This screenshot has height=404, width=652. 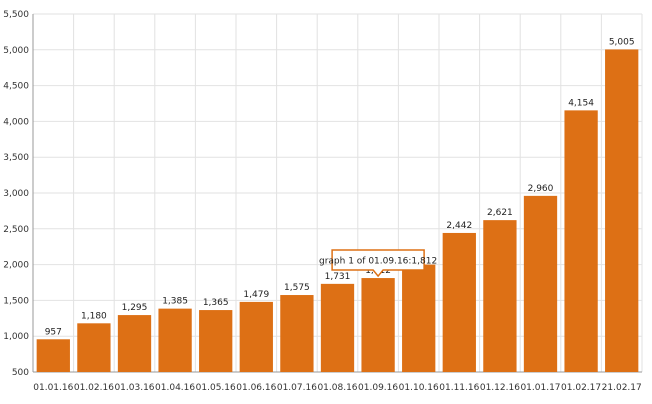 I want to click on bar-value-label: 1,575, so click(x=297, y=288).